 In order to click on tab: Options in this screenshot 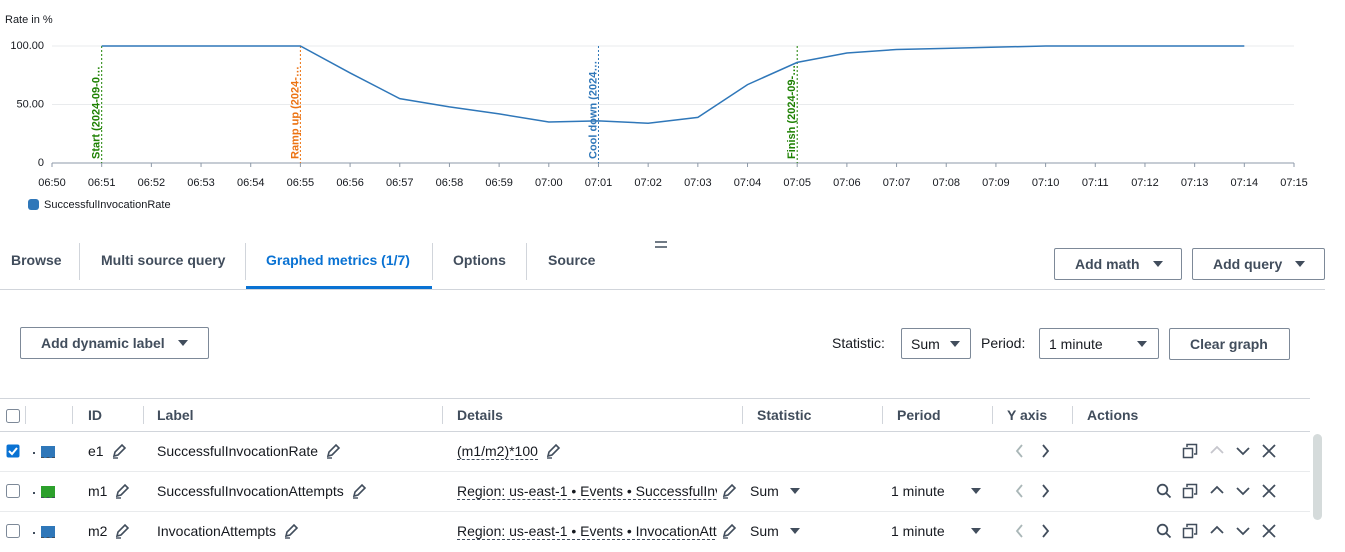, I will do `click(479, 260)`.